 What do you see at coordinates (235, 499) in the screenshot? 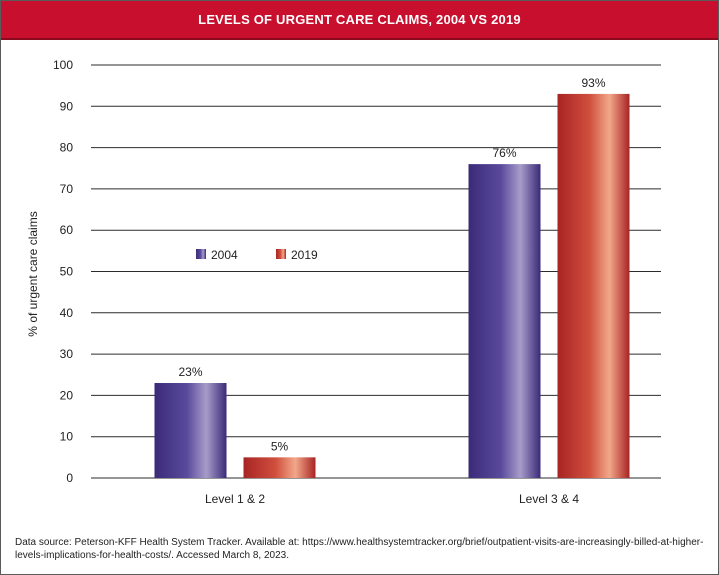
I see `x-category-label: Level 1 & 2` at bounding box center [235, 499].